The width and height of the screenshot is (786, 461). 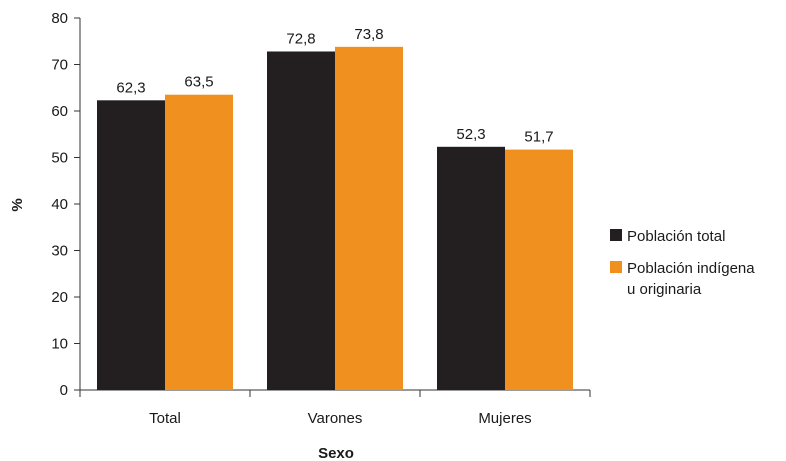 I want to click on legend-label: Población total, so click(x=676, y=236).